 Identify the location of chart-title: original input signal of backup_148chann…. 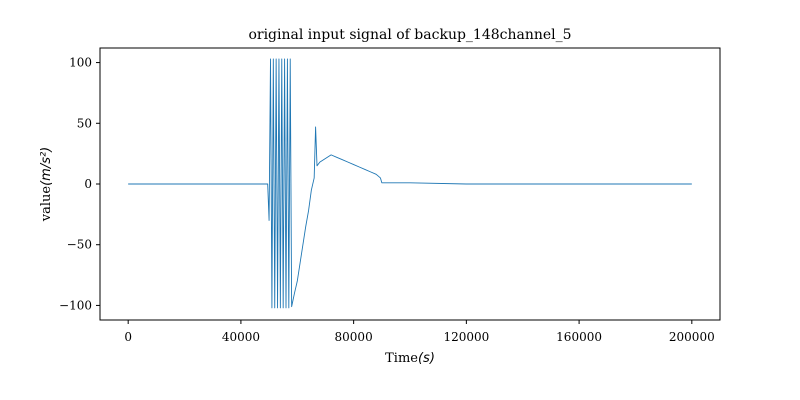
(409, 35).